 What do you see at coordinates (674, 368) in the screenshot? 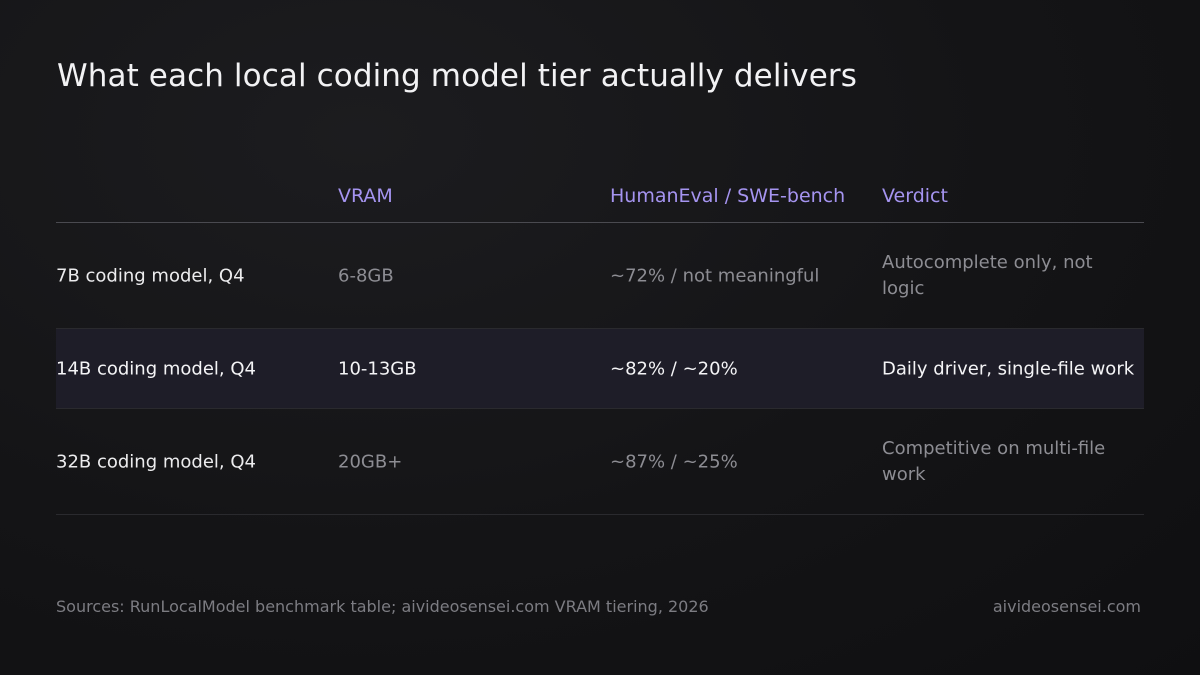
I see `scores-cell: ~82% / ~20%` at bounding box center [674, 368].